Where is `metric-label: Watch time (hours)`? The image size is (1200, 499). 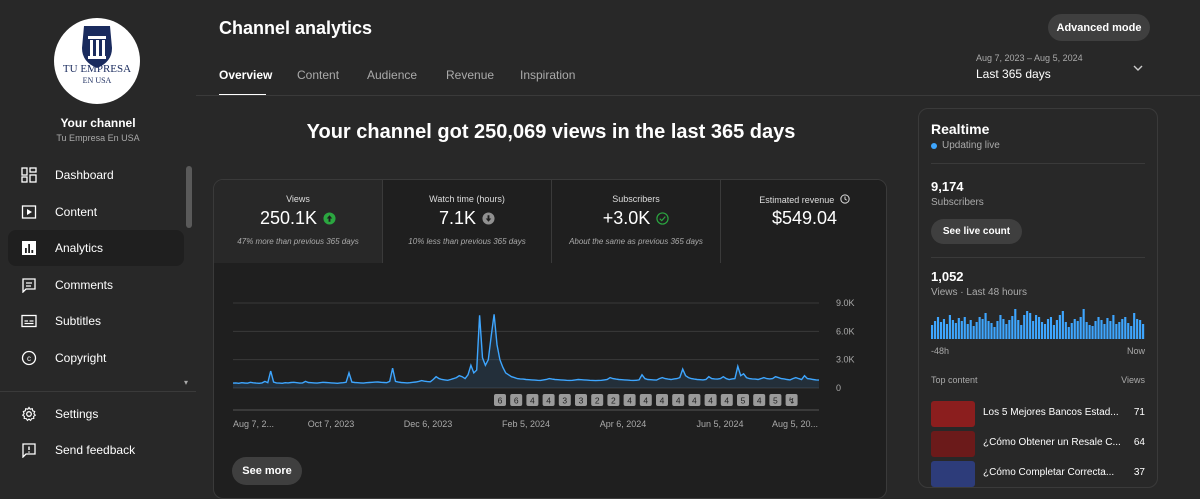
metric-label: Watch time (hours) is located at coordinates (467, 199).